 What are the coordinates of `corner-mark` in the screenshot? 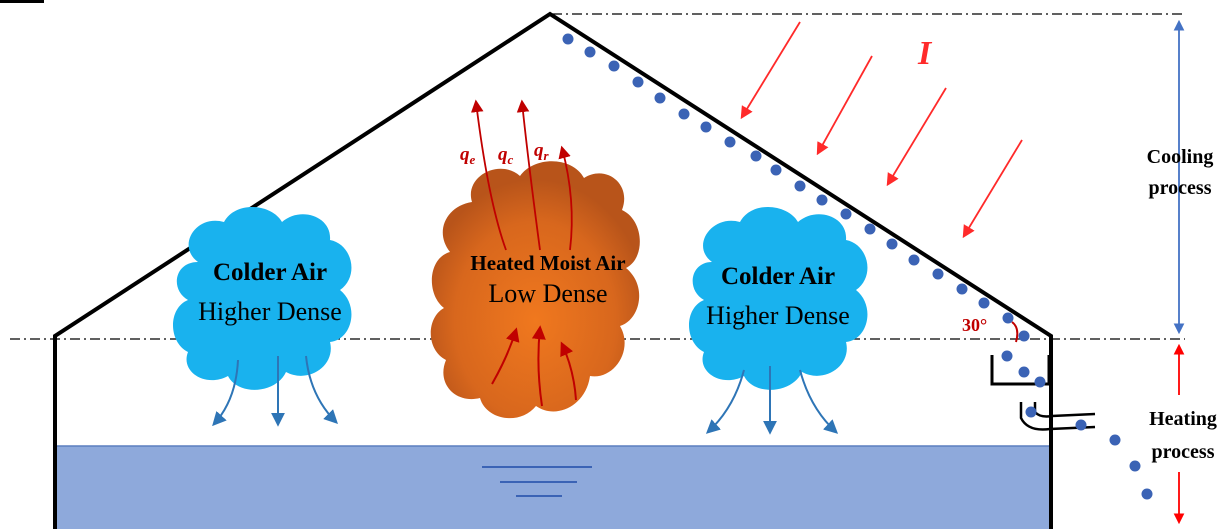 It's located at (22, 1).